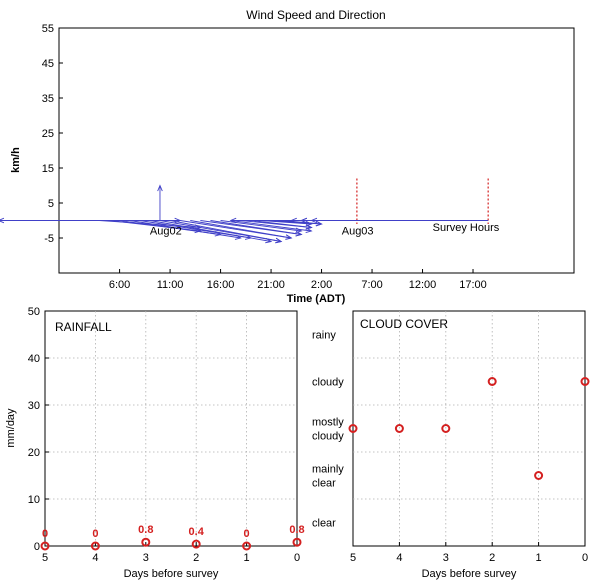 The image size is (595, 583). Describe the element at coordinates (83, 327) in the screenshot. I see `rainfall-title: RAINFALL` at that location.